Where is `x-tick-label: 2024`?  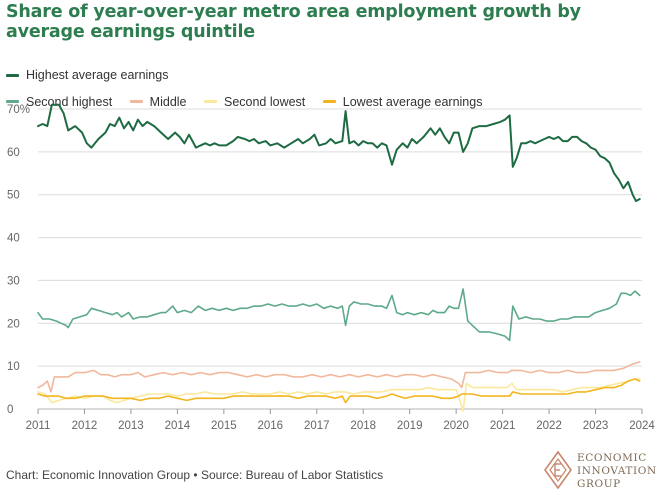 x-tick-label: 2024 is located at coordinates (642, 426).